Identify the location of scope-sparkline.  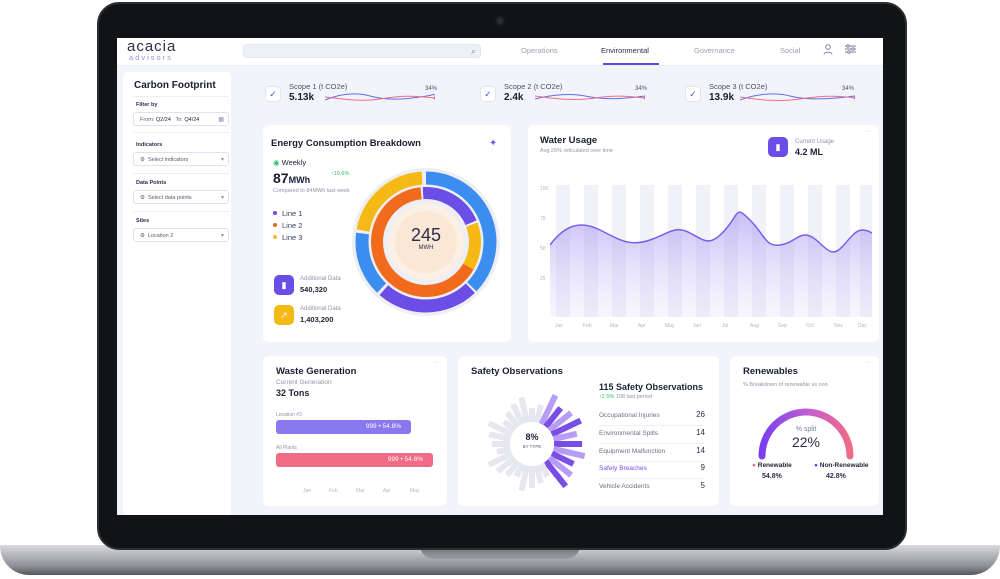
(590, 97).